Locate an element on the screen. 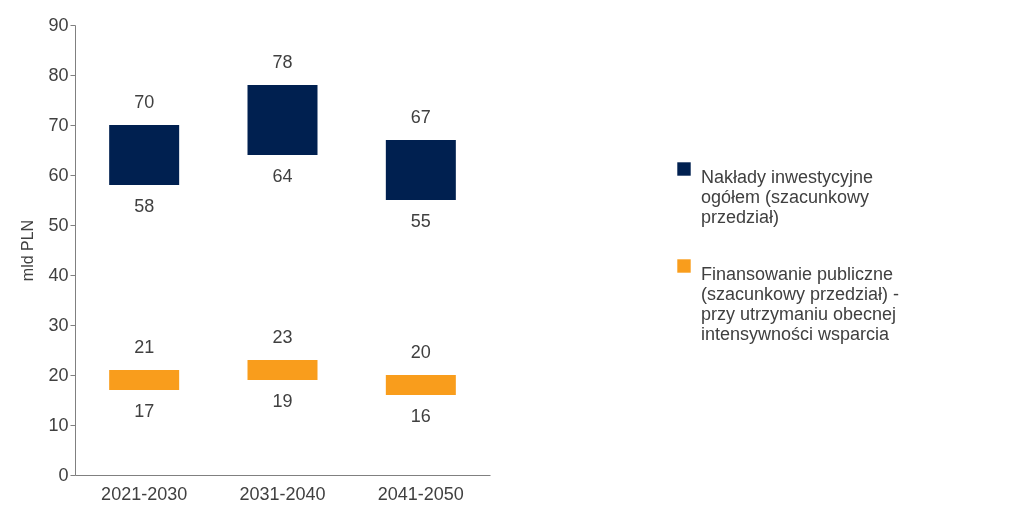 The width and height of the screenshot is (1012, 518). y-tick-label: 80 is located at coordinates (58, 74).